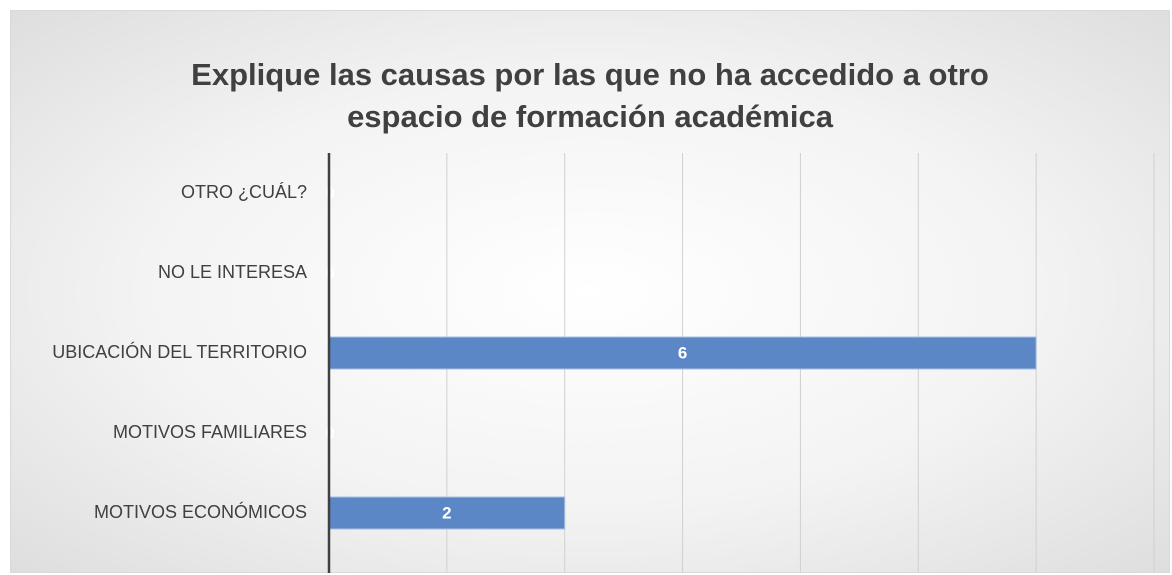 The image size is (1172, 575). What do you see at coordinates (244, 192) in the screenshot?
I see `y-tick-label: OTRO ¿CUÁL?` at bounding box center [244, 192].